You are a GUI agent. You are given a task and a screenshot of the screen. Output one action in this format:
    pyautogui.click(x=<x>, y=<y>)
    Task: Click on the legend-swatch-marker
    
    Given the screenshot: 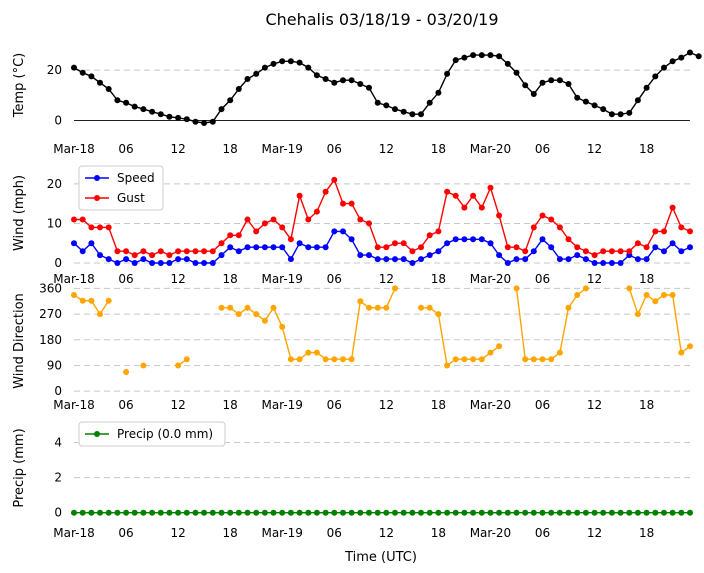 What is the action you would take?
    pyautogui.click(x=97, y=178)
    